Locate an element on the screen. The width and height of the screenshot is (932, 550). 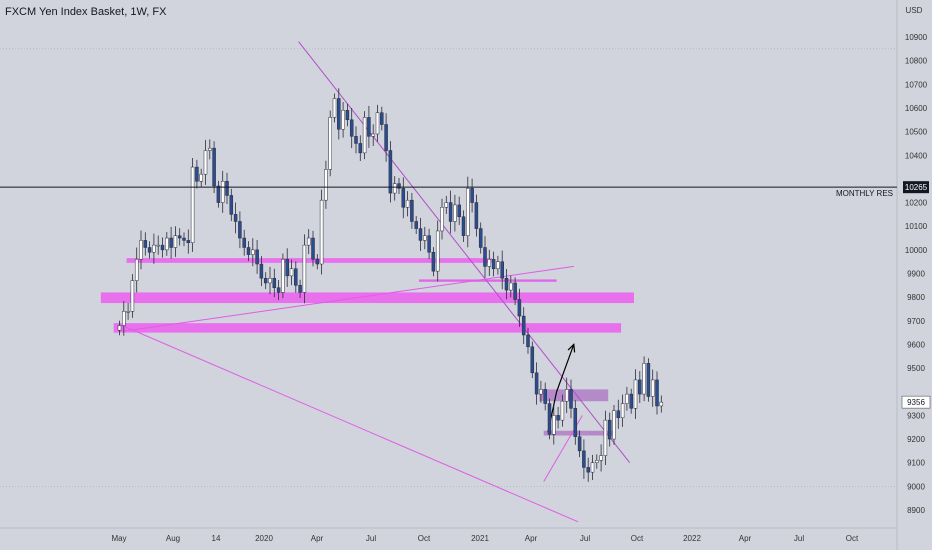
currency-label: USD is located at coordinates (914, 10).